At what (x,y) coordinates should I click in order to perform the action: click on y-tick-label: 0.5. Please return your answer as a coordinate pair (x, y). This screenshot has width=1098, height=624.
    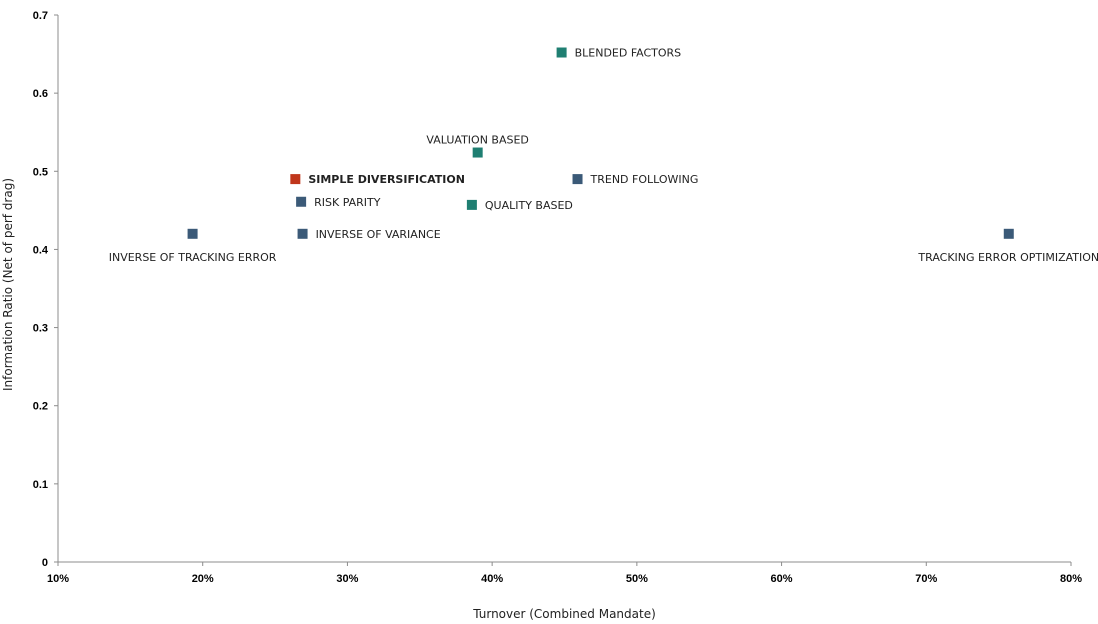
    Looking at the image, I should click on (40, 172).